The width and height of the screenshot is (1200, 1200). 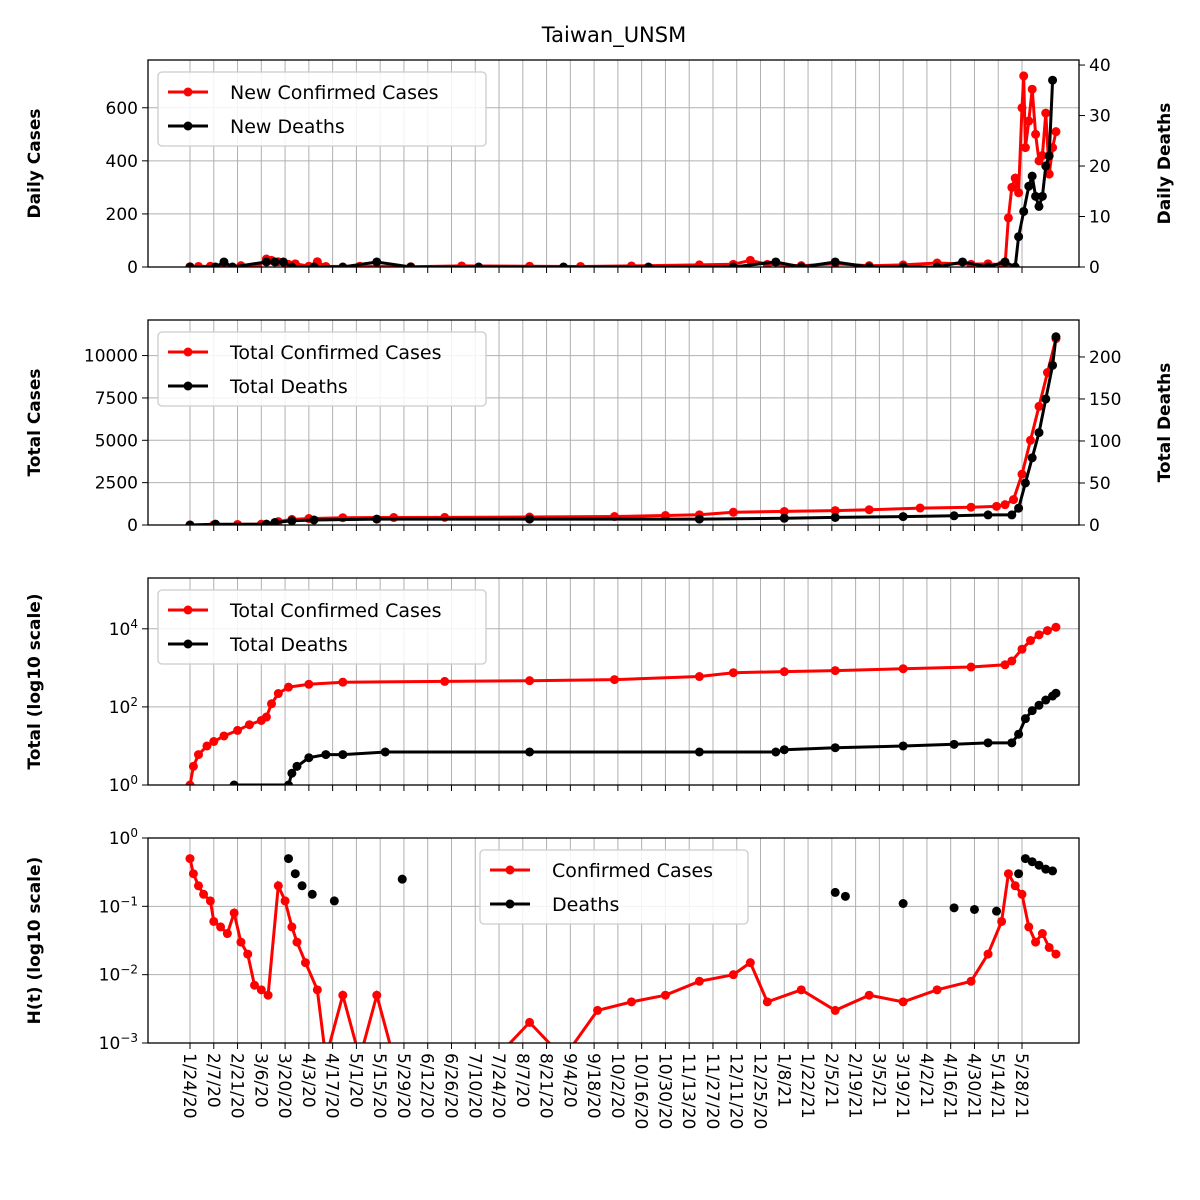 What do you see at coordinates (122, 162) in the screenshot?
I see `y-tick-label: 400` at bounding box center [122, 162].